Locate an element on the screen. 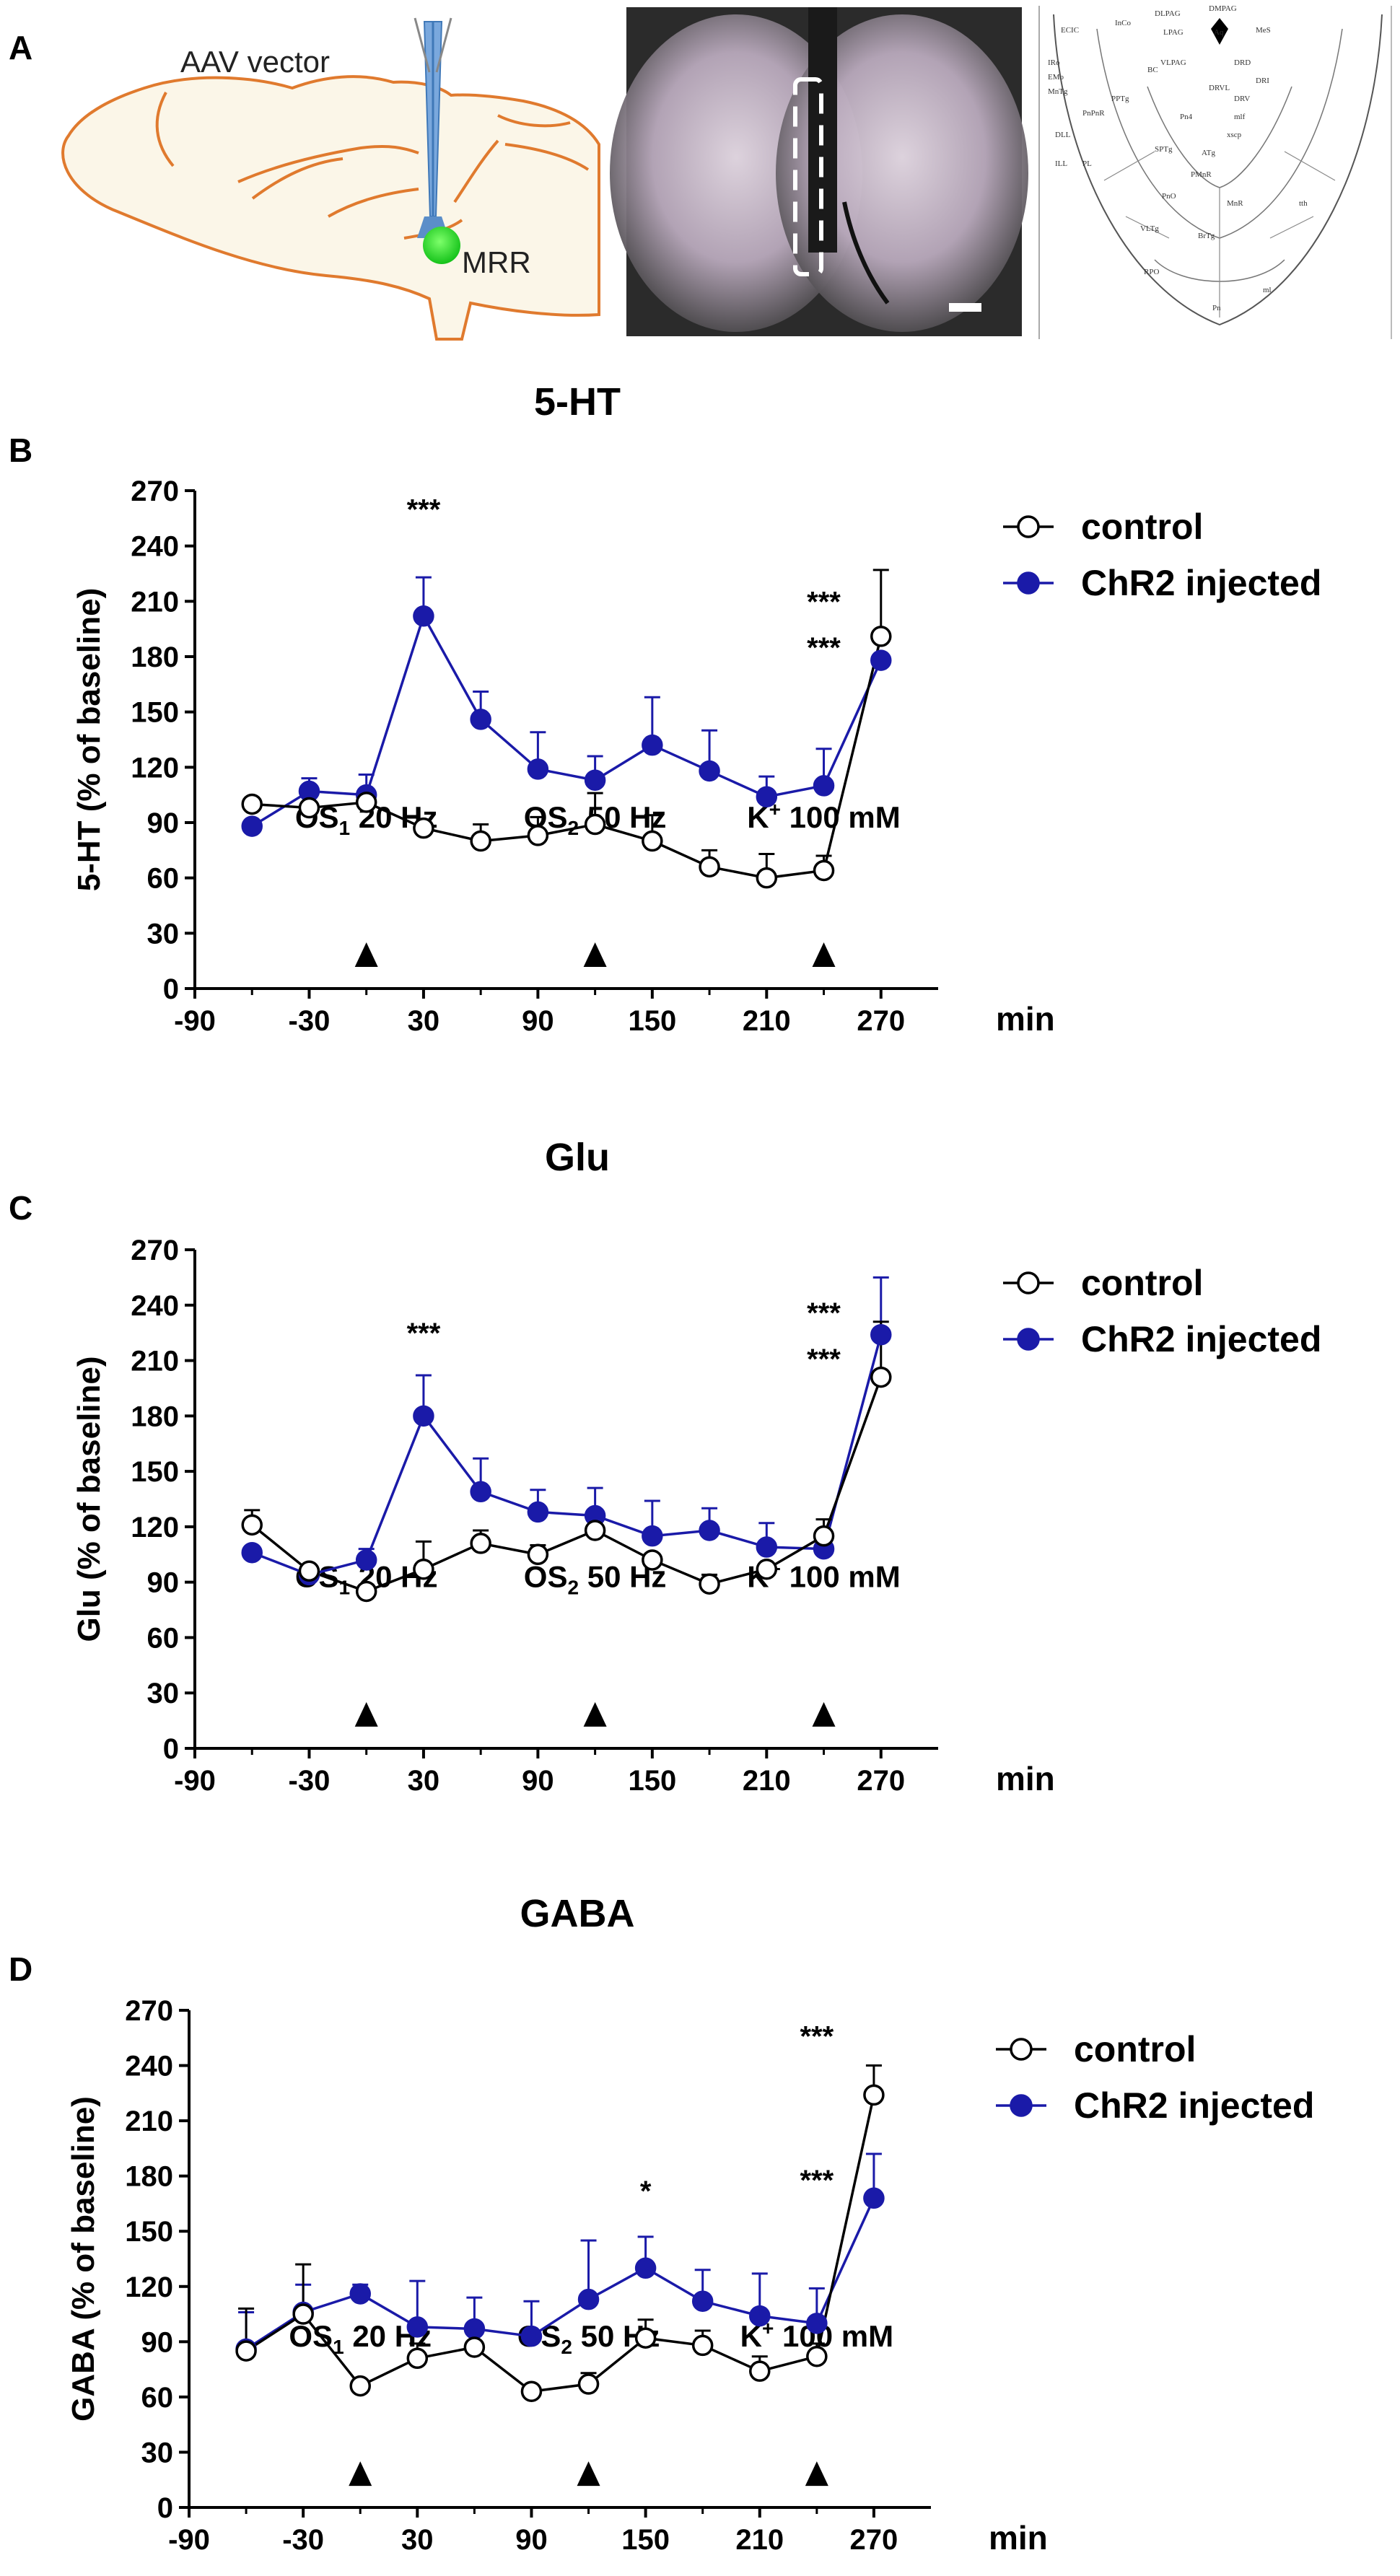 This screenshot has width=1400, height=2576. significance-mark: *** is located at coordinates (824, 648).